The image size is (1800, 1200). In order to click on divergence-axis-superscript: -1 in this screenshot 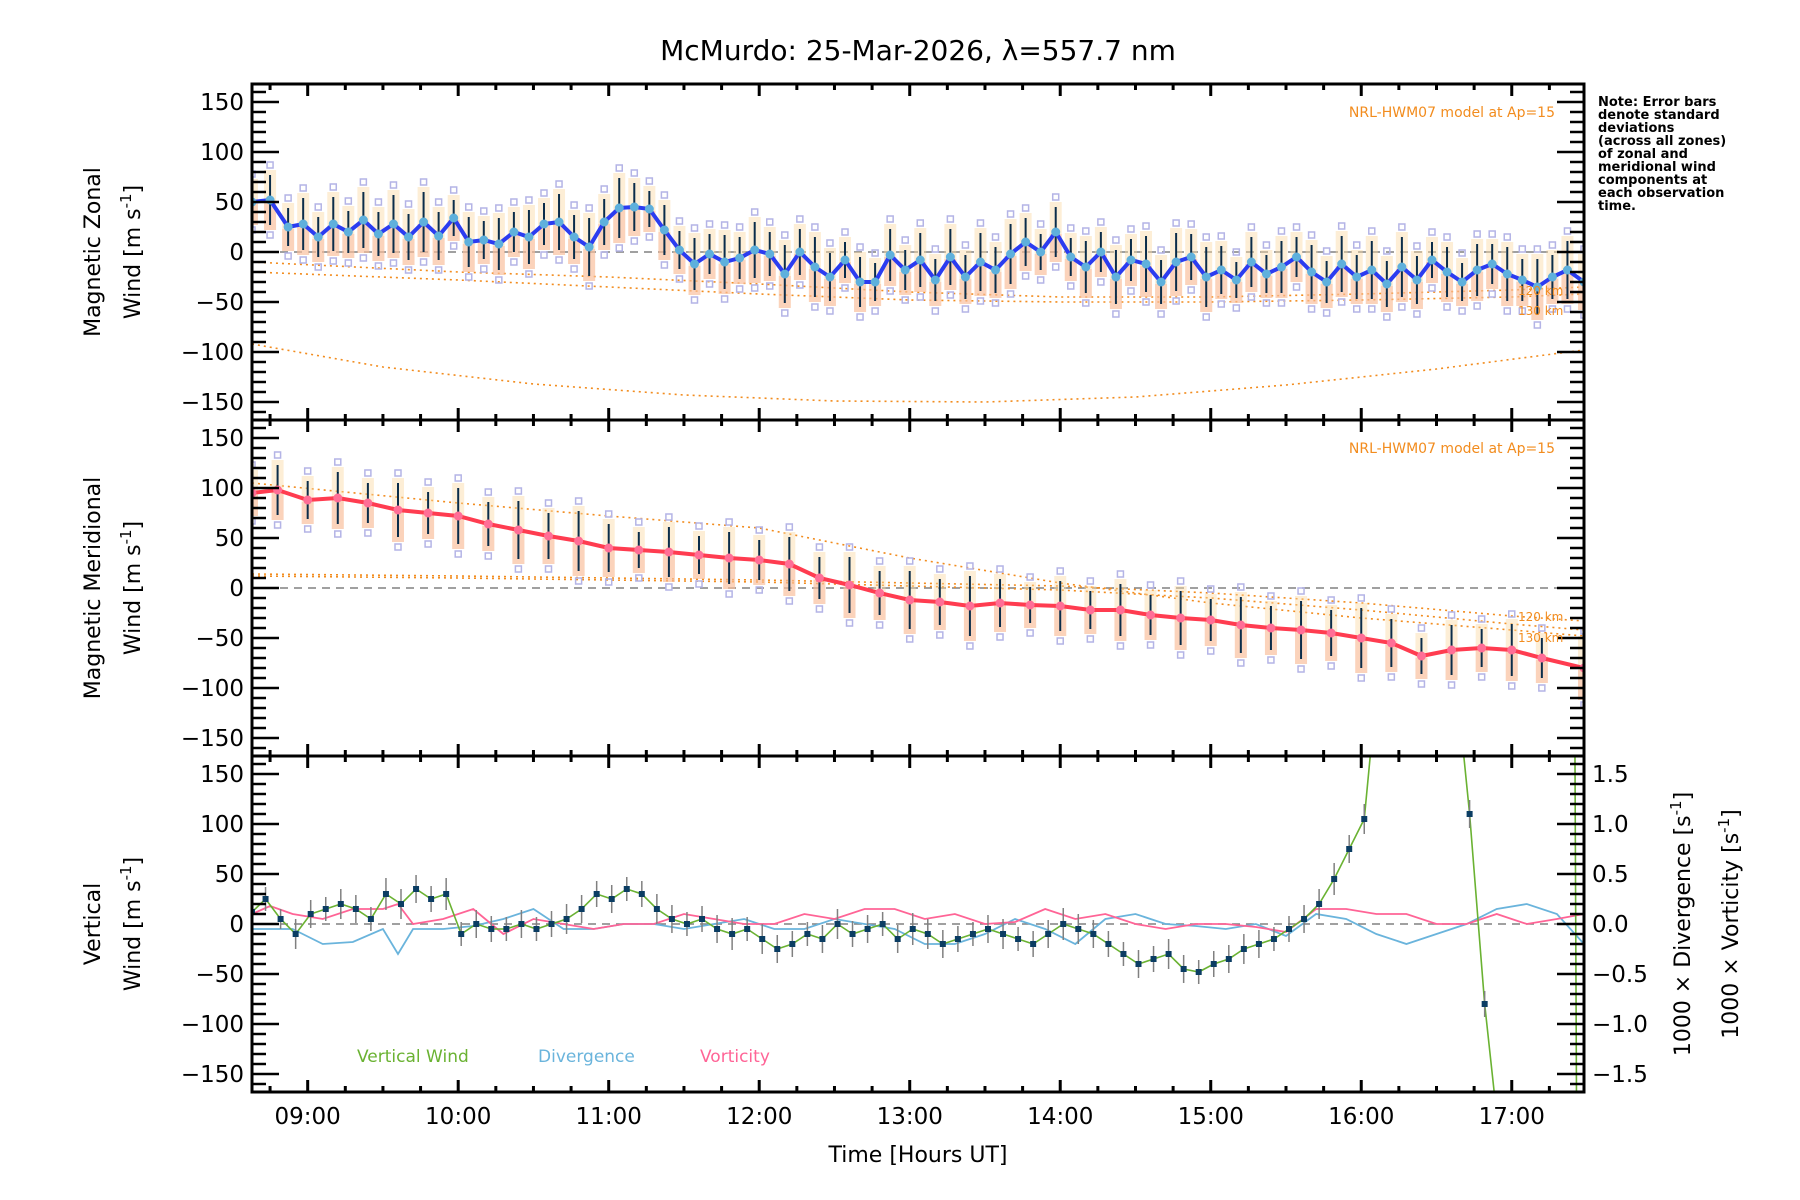, I will do `click(1676, 807)`.